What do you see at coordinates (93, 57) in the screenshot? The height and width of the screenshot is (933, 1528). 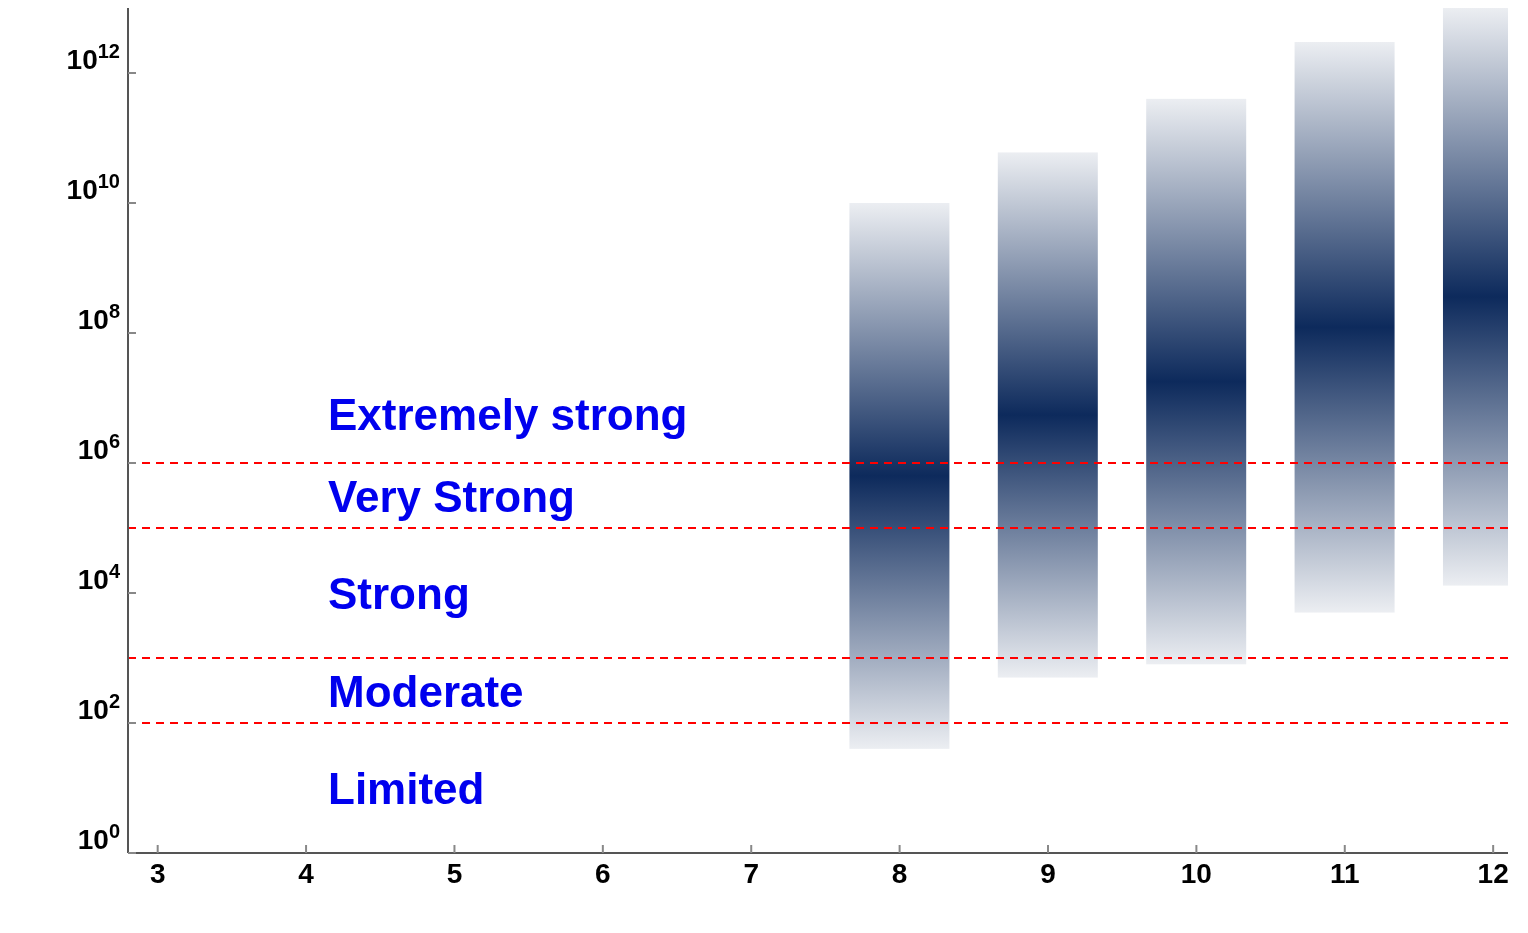 I see `y-tick-label: 10$^{12}$` at bounding box center [93, 57].